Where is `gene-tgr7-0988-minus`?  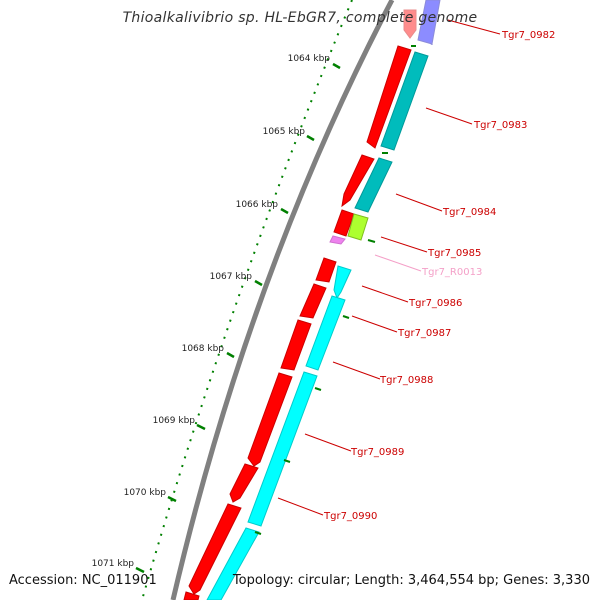 gene-tgr7-0988-minus is located at coordinates (282, 449).